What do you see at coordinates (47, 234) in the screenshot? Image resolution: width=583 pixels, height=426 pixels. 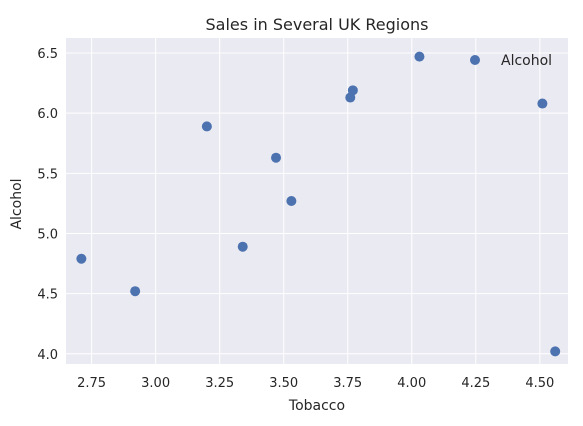 I see `y-tick-label: 5.0` at bounding box center [47, 234].